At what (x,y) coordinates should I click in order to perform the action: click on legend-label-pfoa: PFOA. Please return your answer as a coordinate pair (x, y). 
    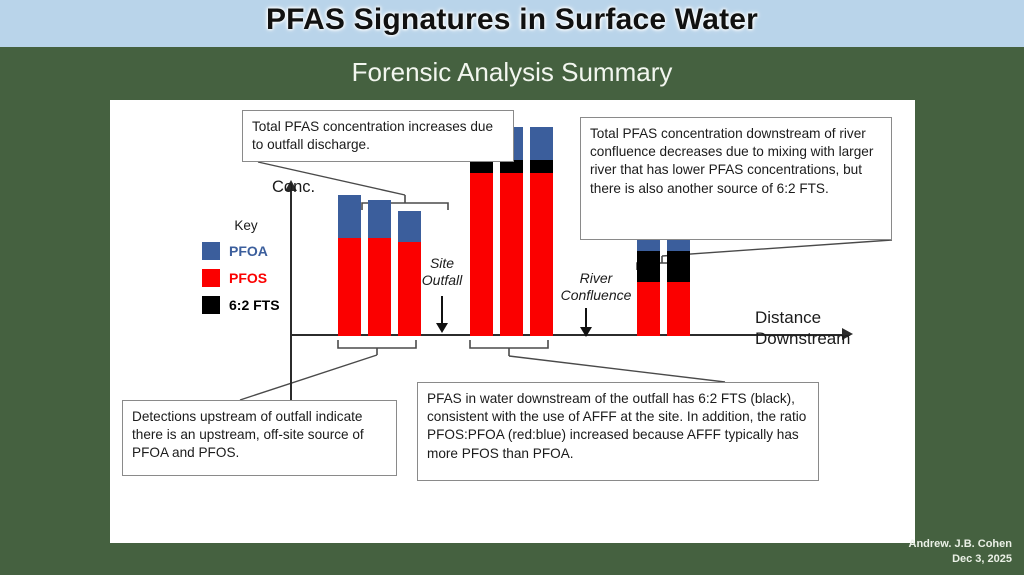
    Looking at the image, I should click on (248, 251).